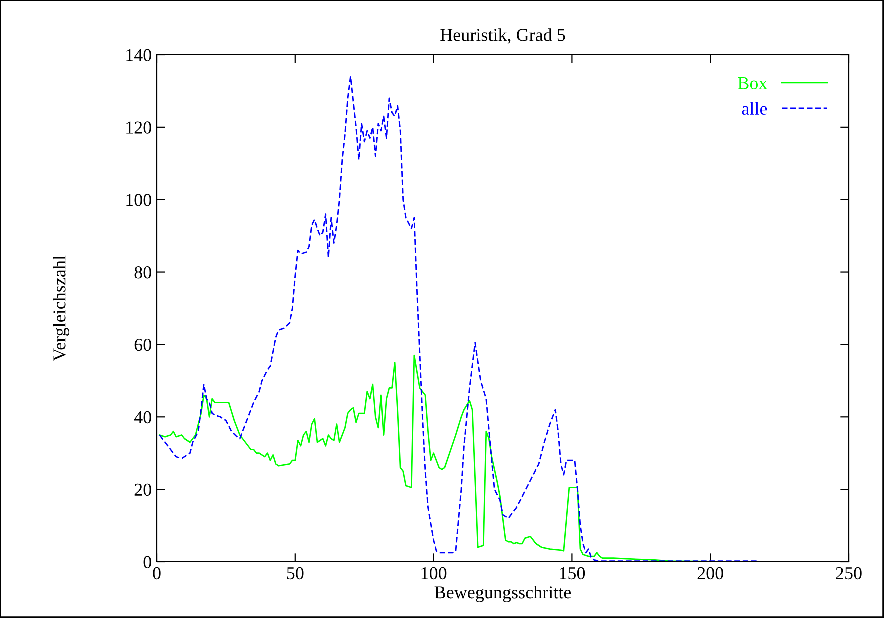 This screenshot has height=618, width=884. I want to click on y-tick-label: 0, so click(148, 562).